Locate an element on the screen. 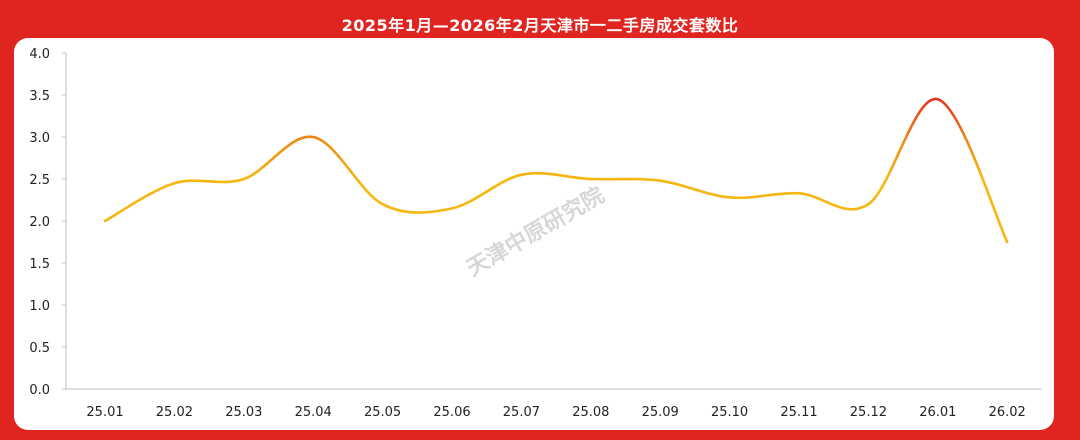 The image size is (1080, 440). x-tick-label: 25.08 is located at coordinates (590, 412).